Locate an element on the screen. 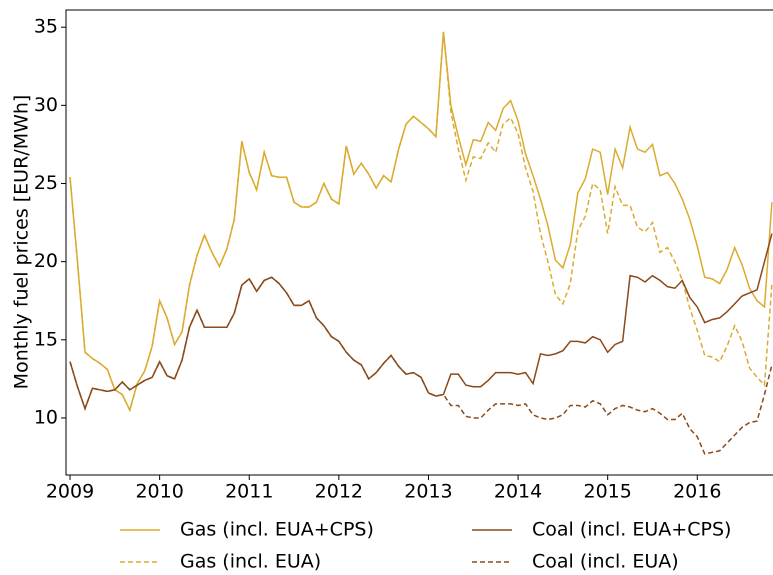  y-tick-label: 30 is located at coordinates (46, 105).